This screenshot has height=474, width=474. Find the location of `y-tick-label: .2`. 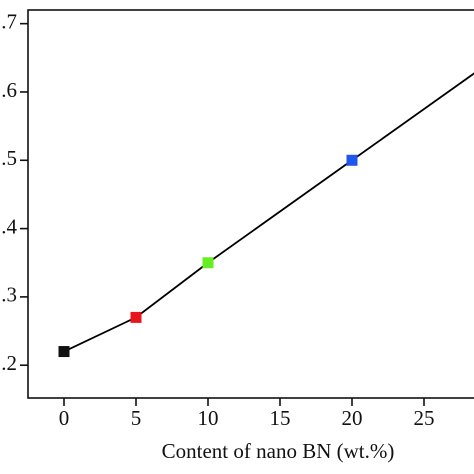

y-tick-label: .2 is located at coordinates (9, 363).